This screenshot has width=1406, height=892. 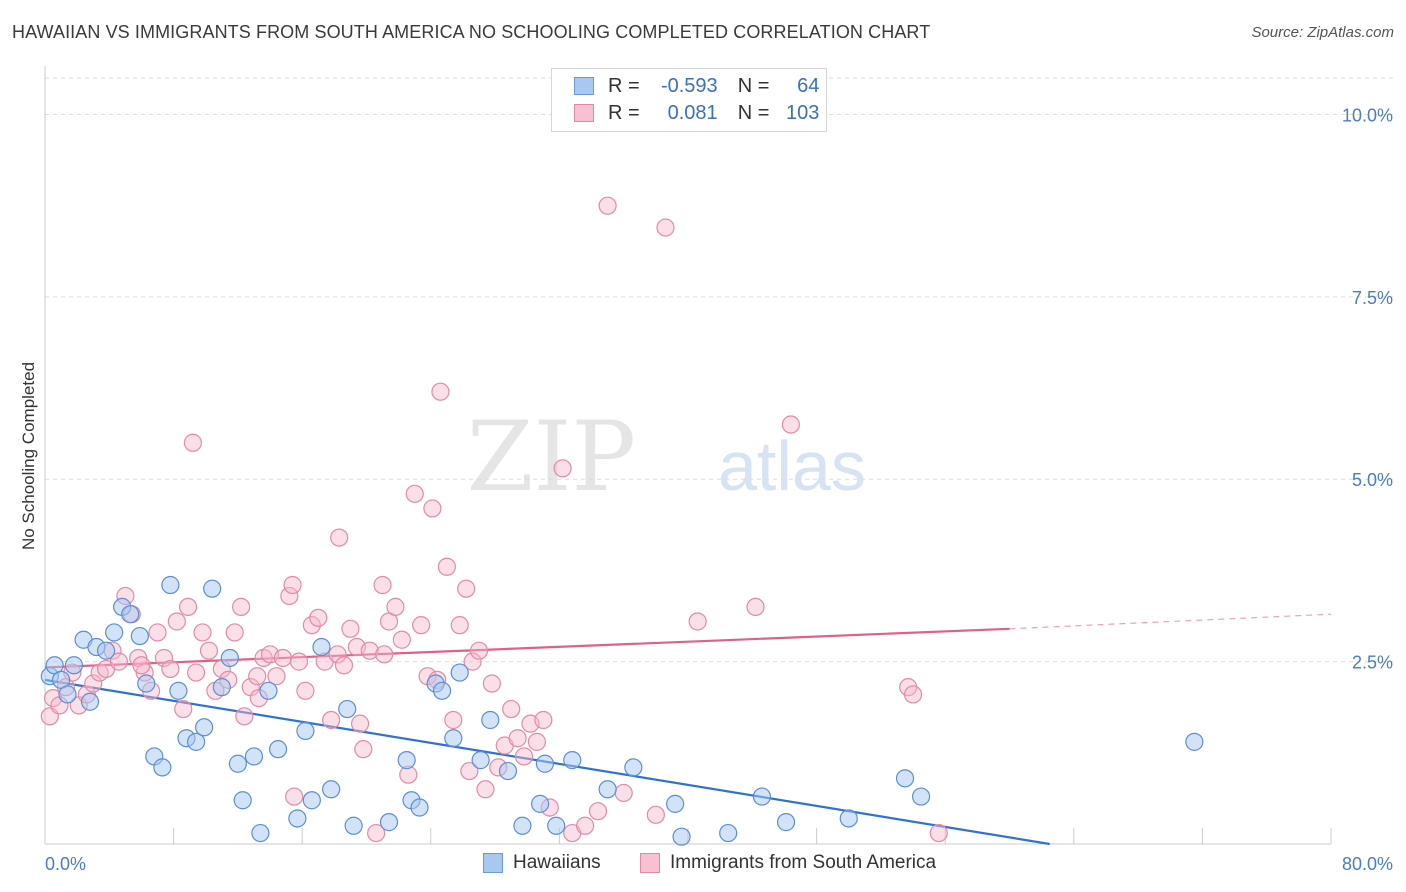 What do you see at coordinates (1372, 480) in the screenshot?
I see `y-tick-label: 5.0%` at bounding box center [1372, 480].